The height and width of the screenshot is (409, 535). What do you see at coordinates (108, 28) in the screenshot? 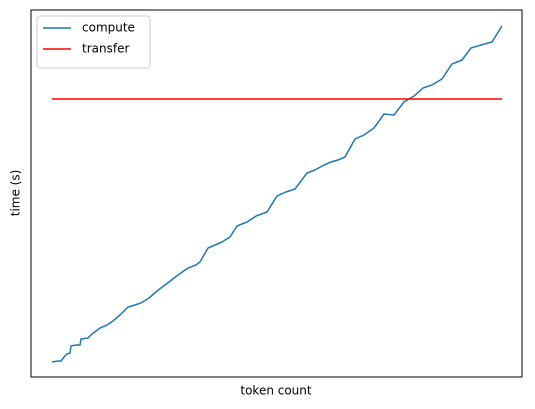
I see `legend-label: compute` at bounding box center [108, 28].